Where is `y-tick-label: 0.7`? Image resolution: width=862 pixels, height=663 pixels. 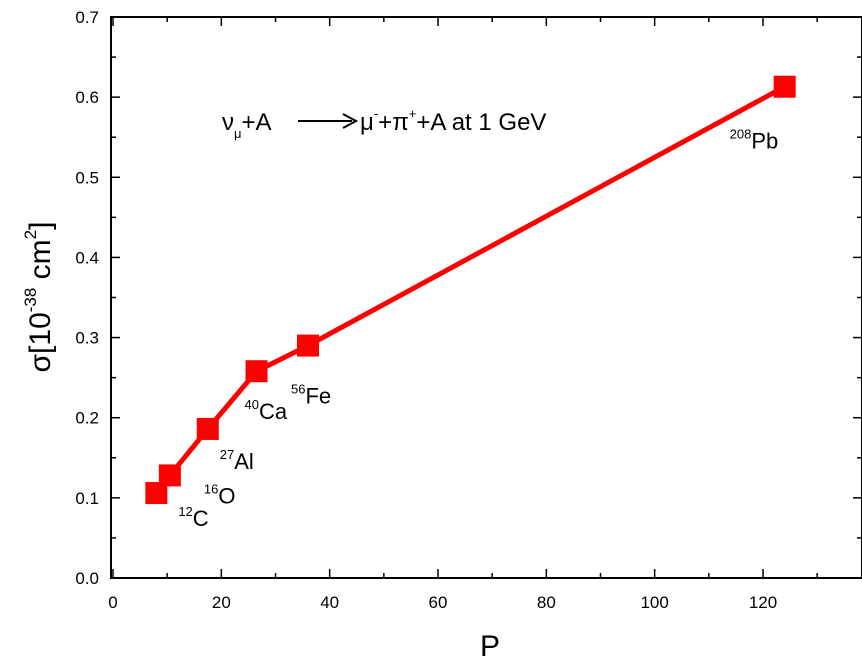 y-tick-label: 0.7 is located at coordinates (87, 17).